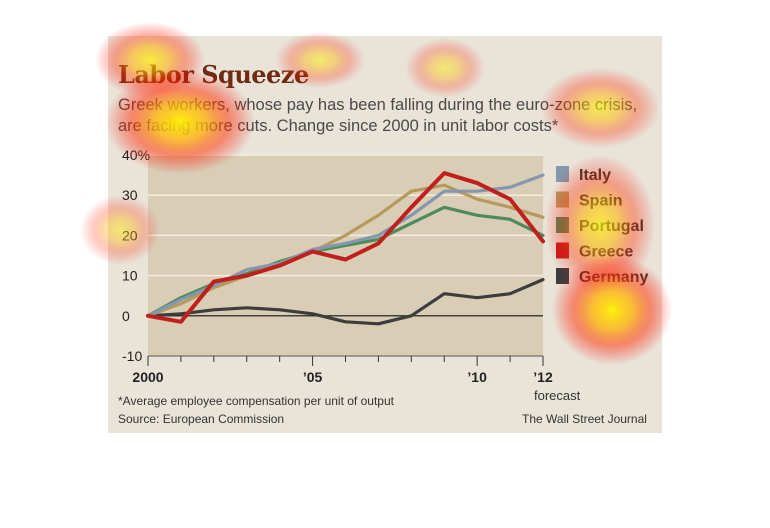 The width and height of the screenshot is (770, 528). I want to click on y-tick-label: 30, so click(130, 195).